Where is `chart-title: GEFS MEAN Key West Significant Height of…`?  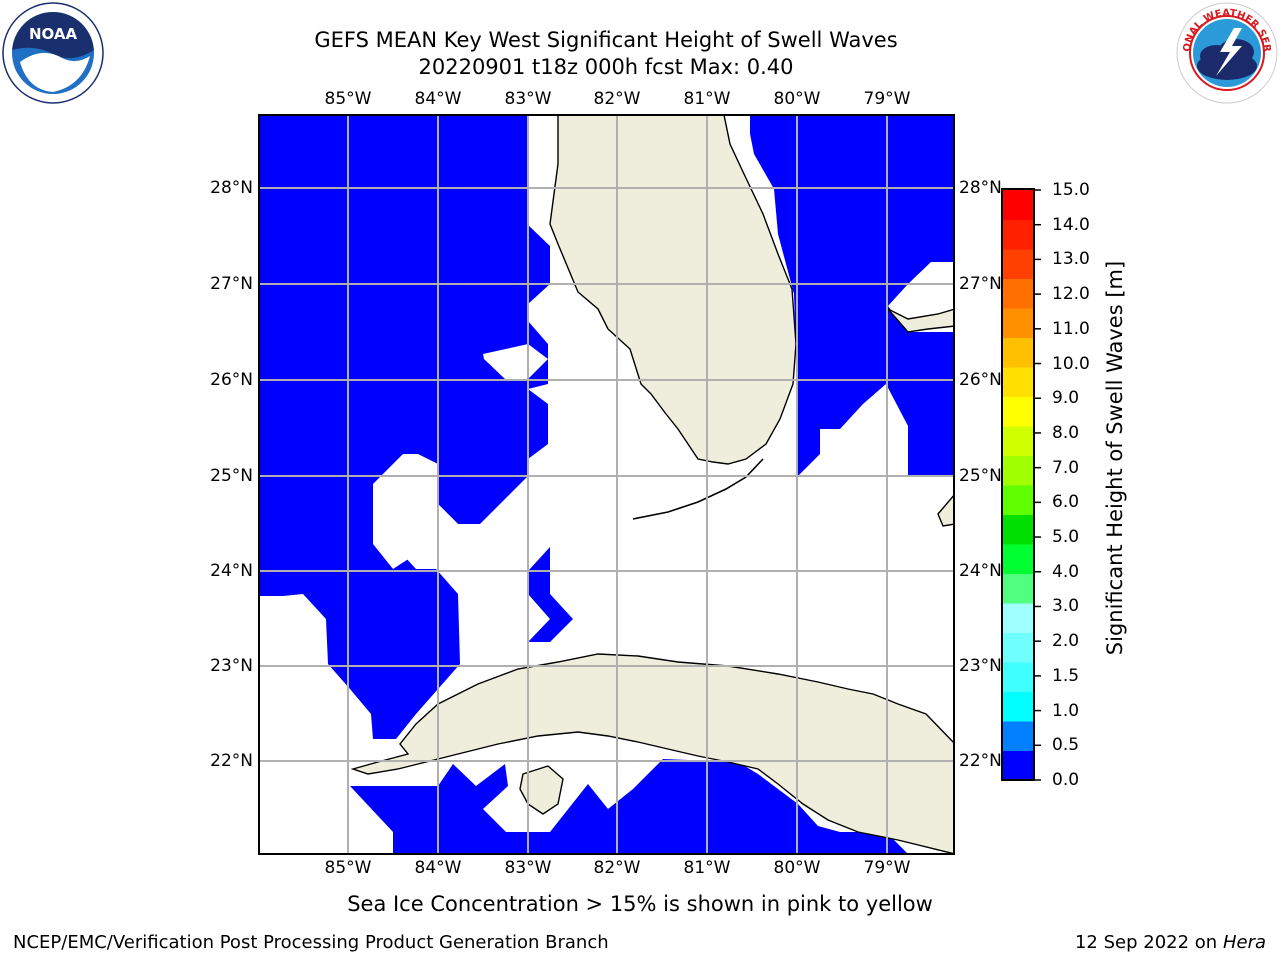 chart-title: GEFS MEAN Key West Significant Height of… is located at coordinates (606, 40).